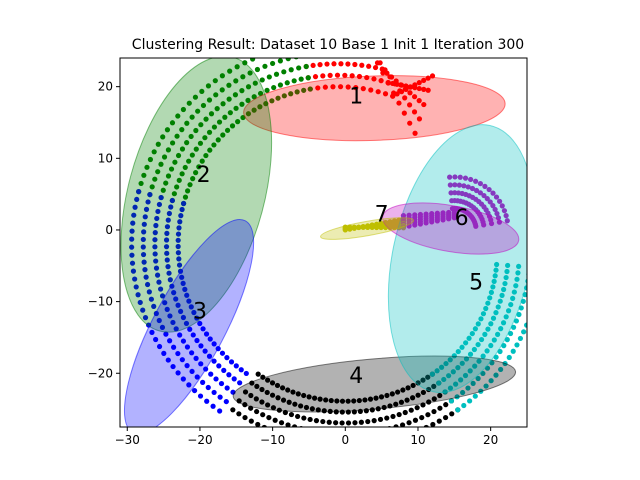  Describe the element at coordinates (109, 230) in the screenshot. I see `y-tick-label: 0` at that location.